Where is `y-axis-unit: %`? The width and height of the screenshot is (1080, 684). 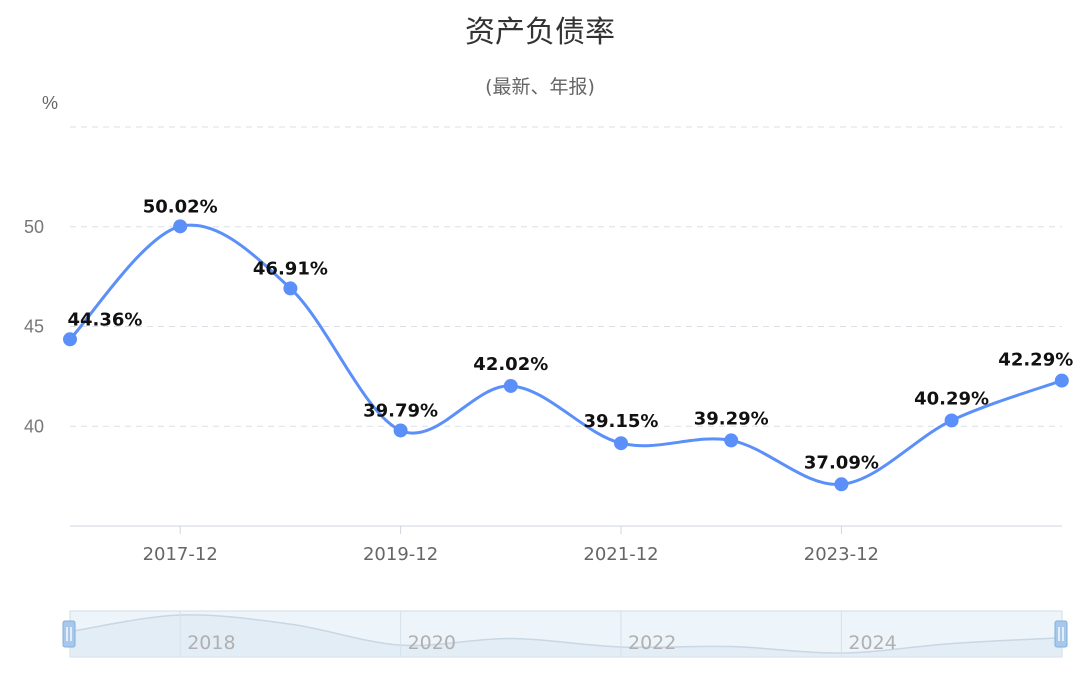
y-axis-unit: % is located at coordinates (50, 103).